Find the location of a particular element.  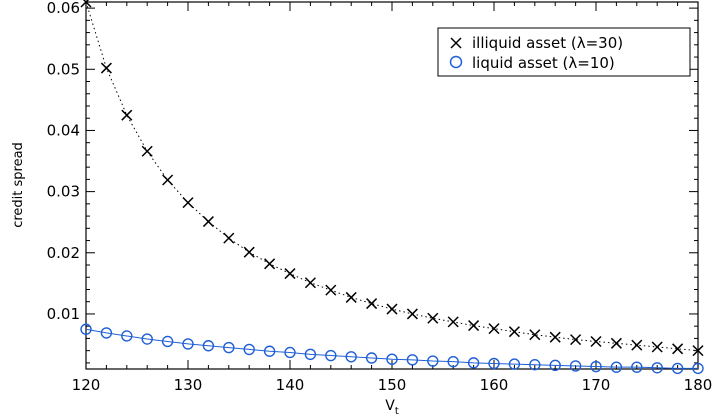

x-tick-label: 170 is located at coordinates (596, 385).